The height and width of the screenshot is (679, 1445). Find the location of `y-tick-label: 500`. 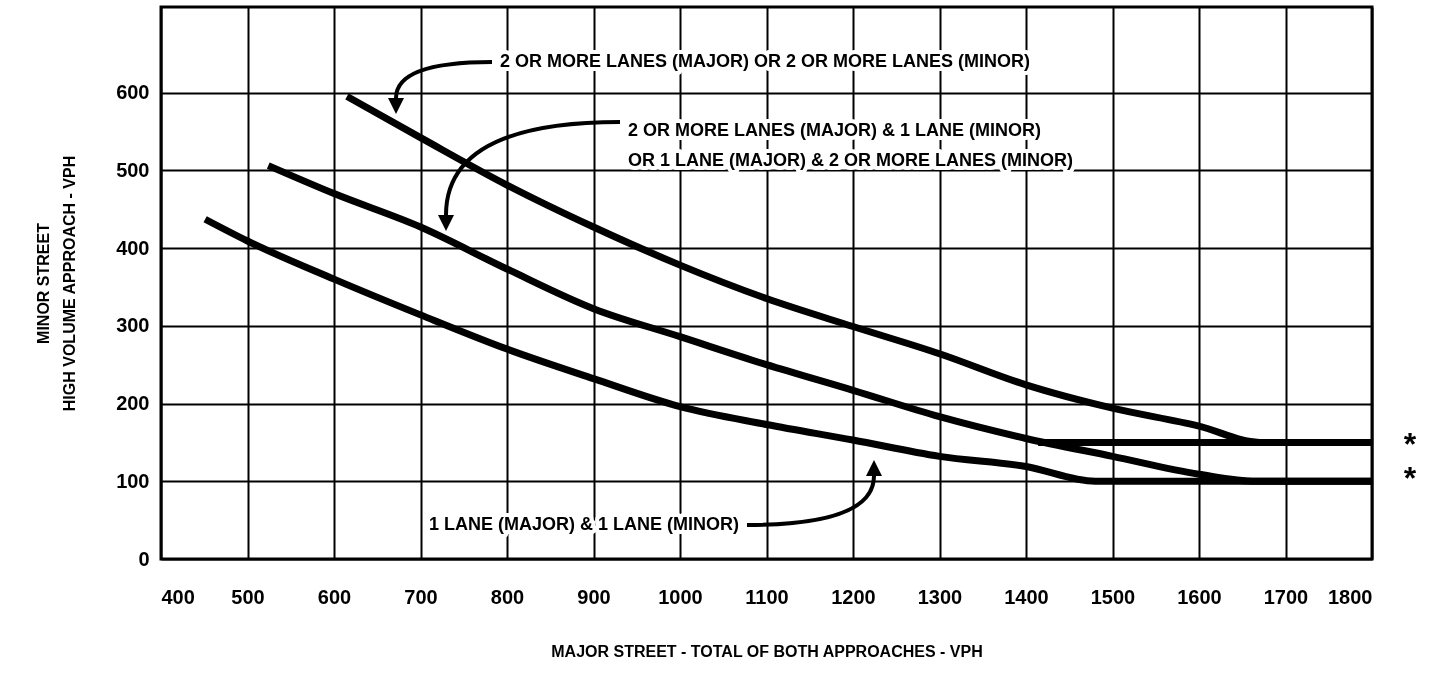

y-tick-label: 500 is located at coordinates (133, 169).